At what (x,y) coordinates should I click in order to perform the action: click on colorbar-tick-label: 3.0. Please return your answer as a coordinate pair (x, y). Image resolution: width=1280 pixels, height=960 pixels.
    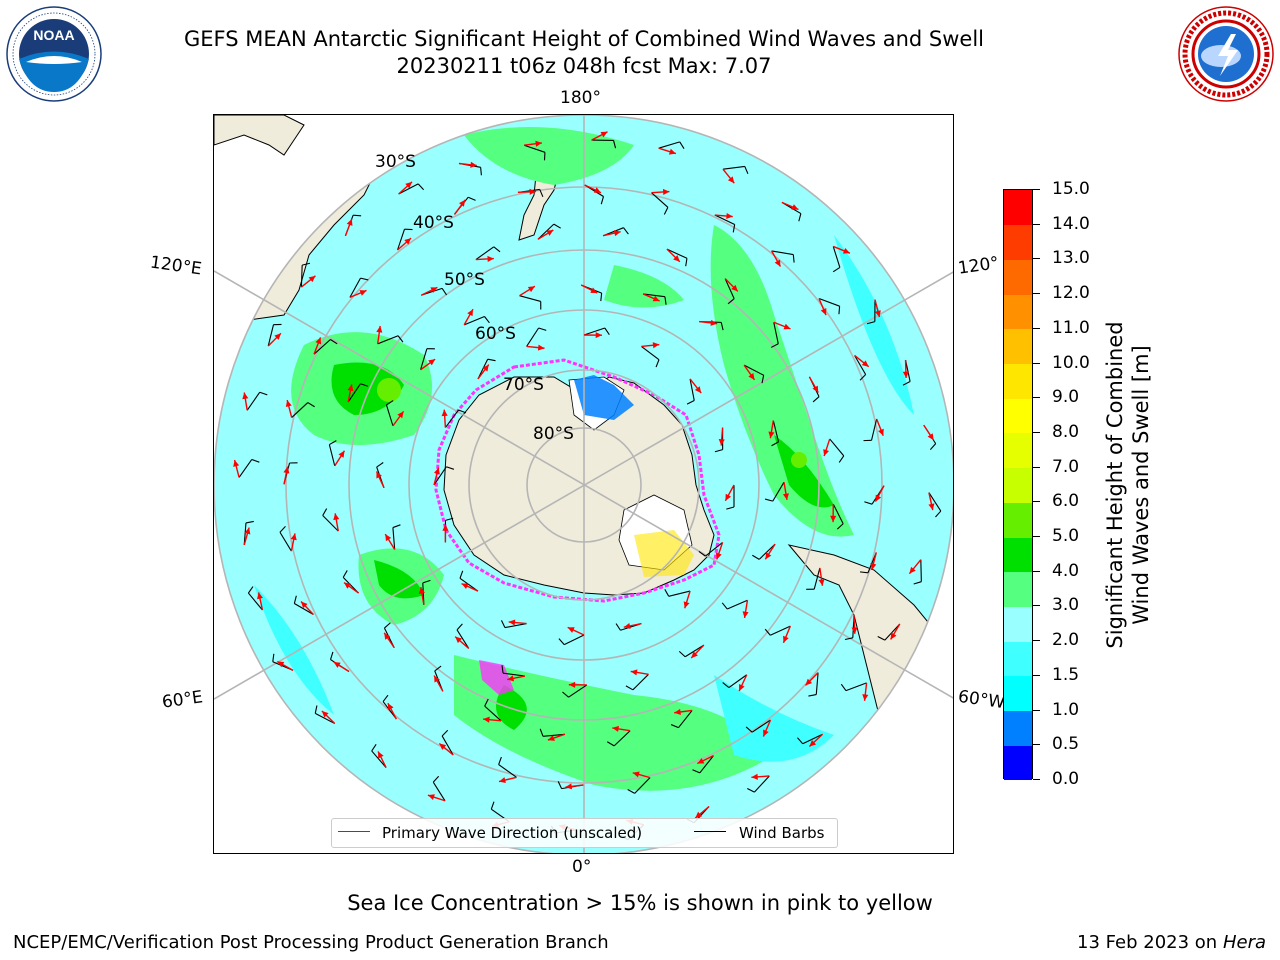
    Looking at the image, I should click on (1066, 605).